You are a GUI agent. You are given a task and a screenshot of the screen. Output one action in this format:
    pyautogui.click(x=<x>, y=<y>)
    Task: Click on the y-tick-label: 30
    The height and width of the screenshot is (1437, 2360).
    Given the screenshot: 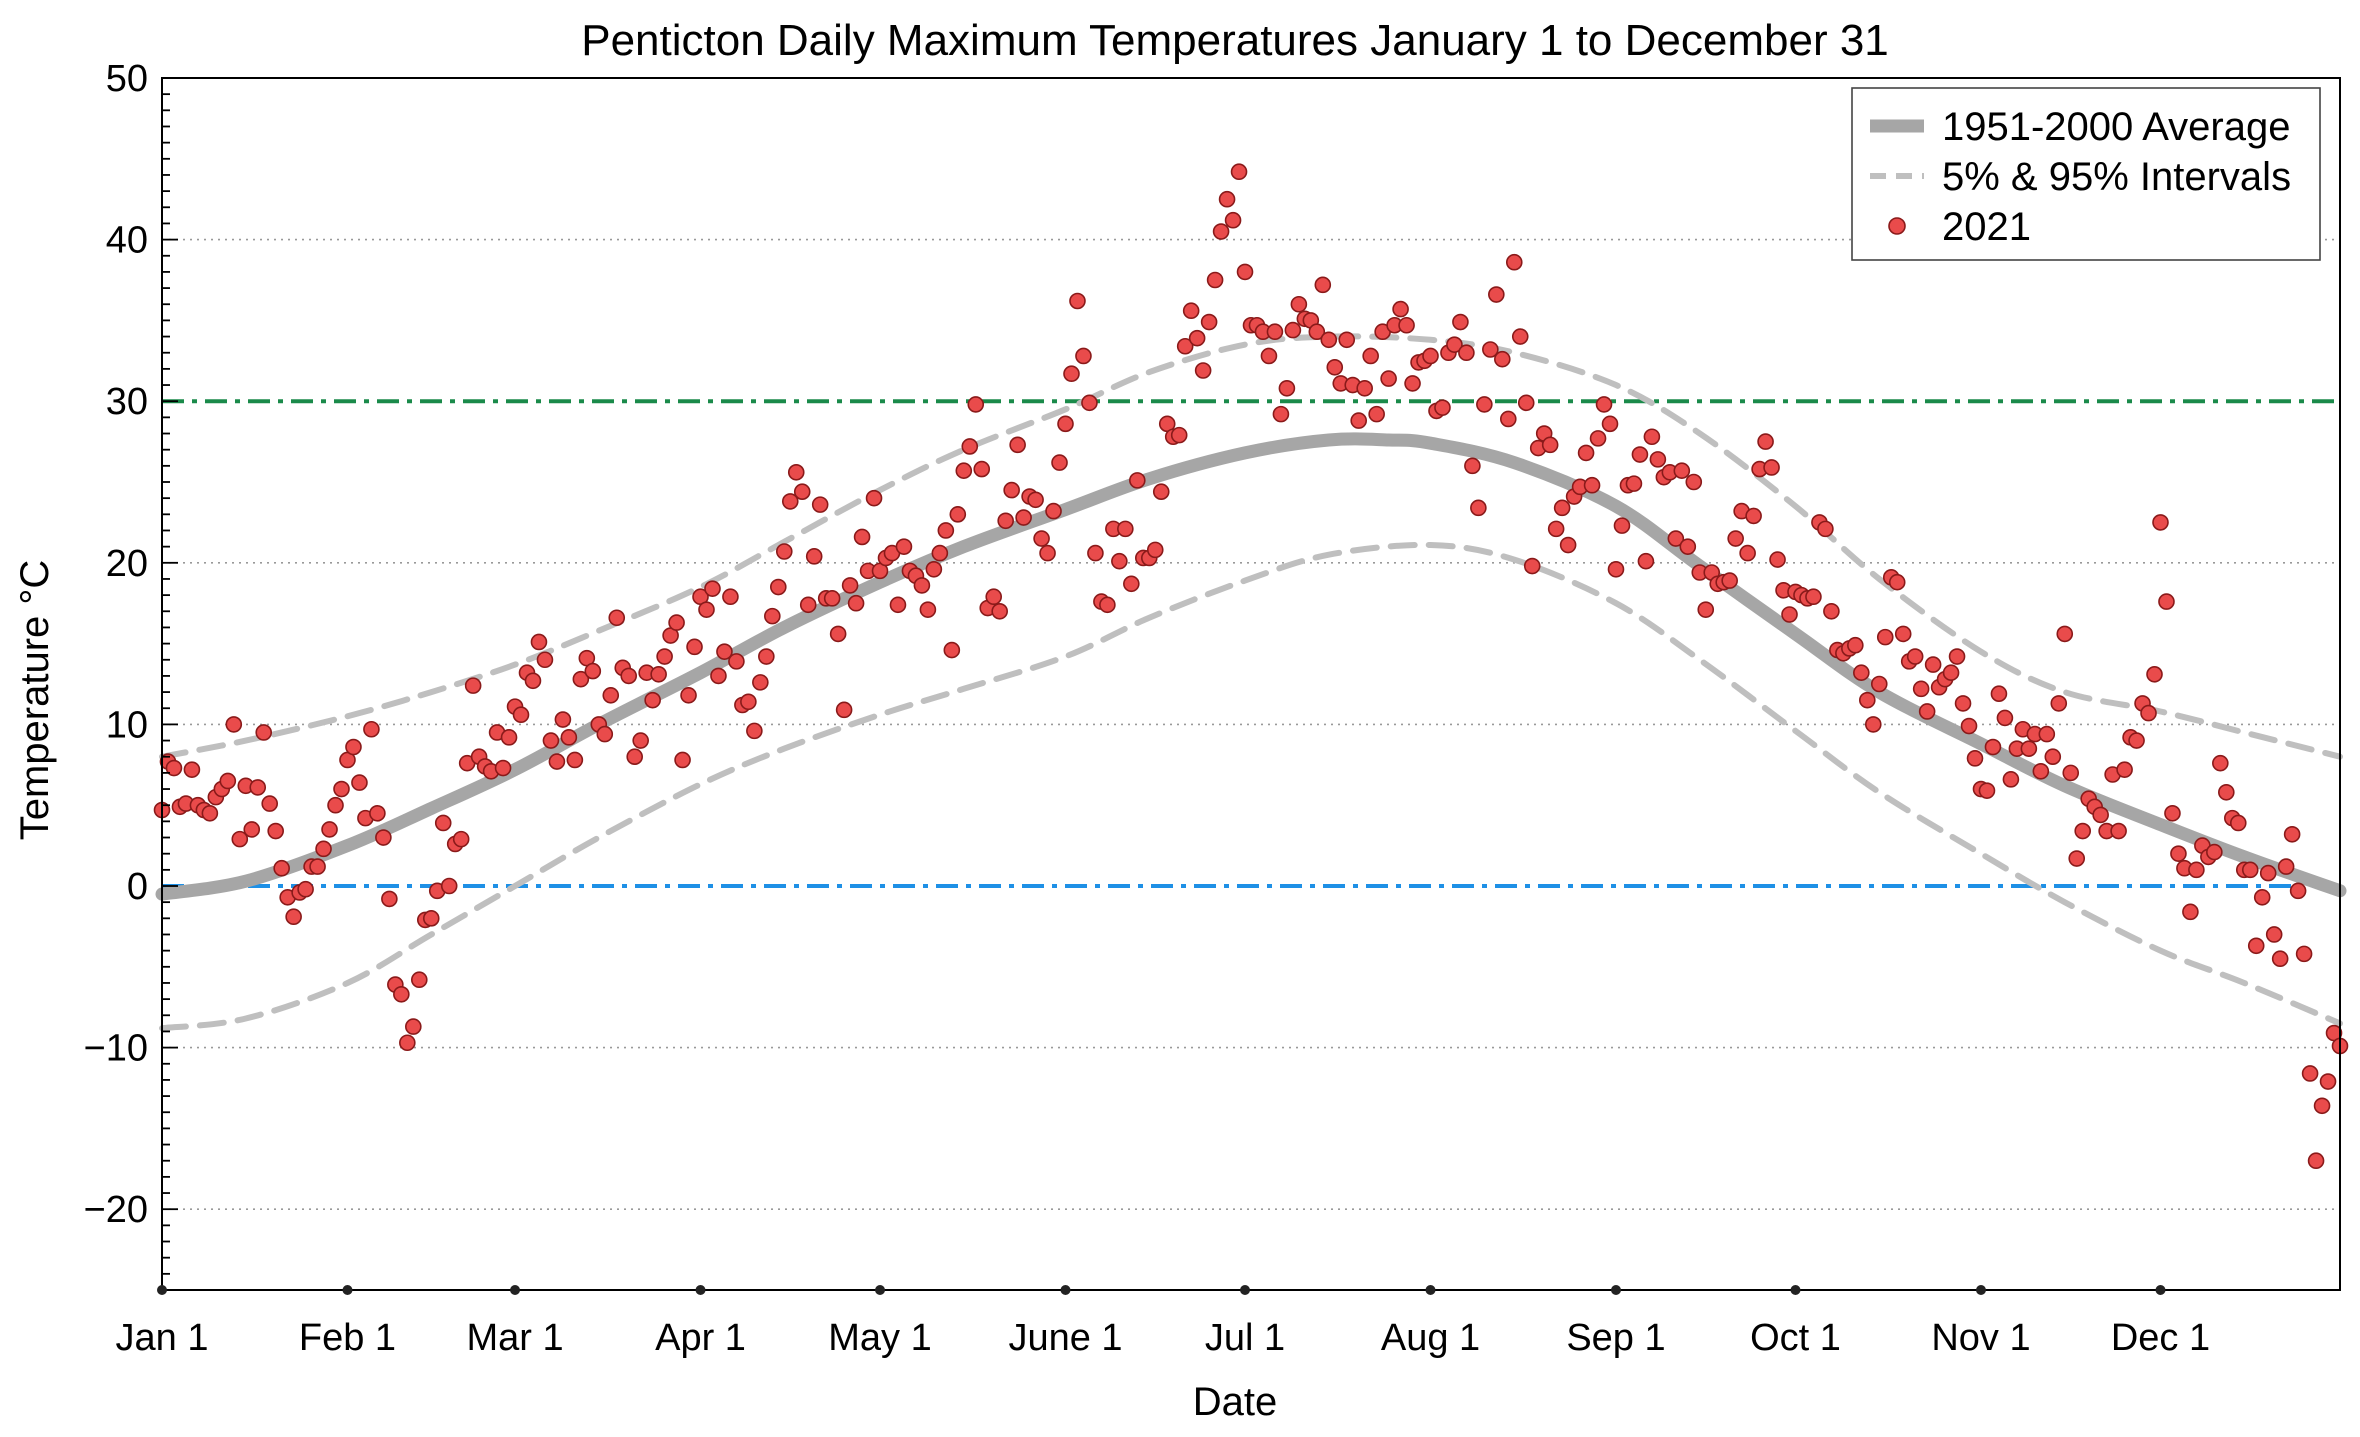 What is the action you would take?
    pyautogui.click(x=127, y=402)
    